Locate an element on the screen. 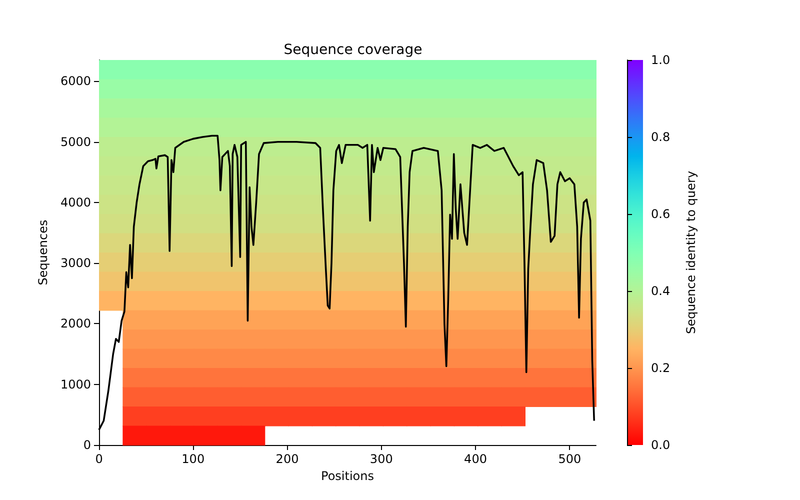  y-tick-label: 3000 is located at coordinates (75, 263).